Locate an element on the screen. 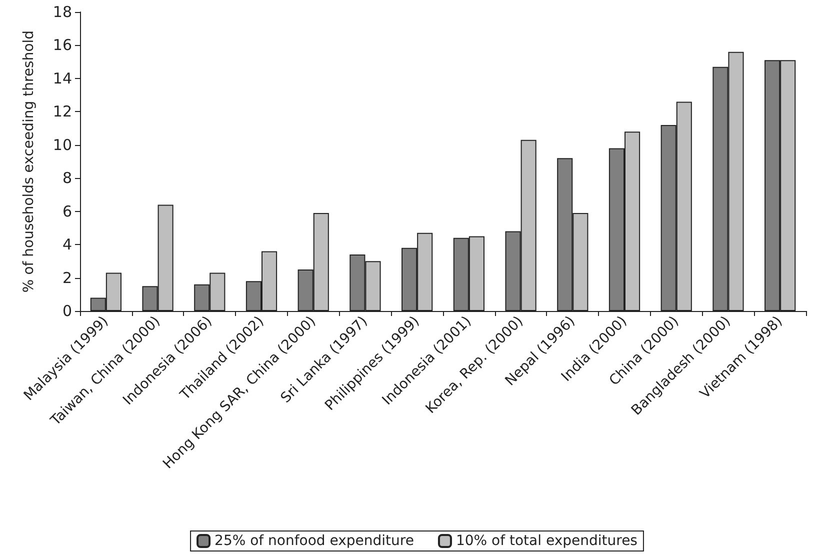 Image resolution: width=834 pixels, height=557 pixels. legend-label: 25% of nonfood expenditure is located at coordinates (314, 541).